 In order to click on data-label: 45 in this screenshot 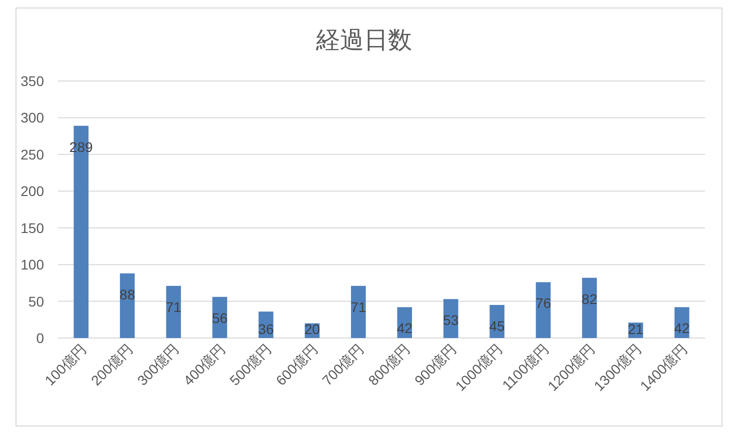, I will do `click(497, 326)`.